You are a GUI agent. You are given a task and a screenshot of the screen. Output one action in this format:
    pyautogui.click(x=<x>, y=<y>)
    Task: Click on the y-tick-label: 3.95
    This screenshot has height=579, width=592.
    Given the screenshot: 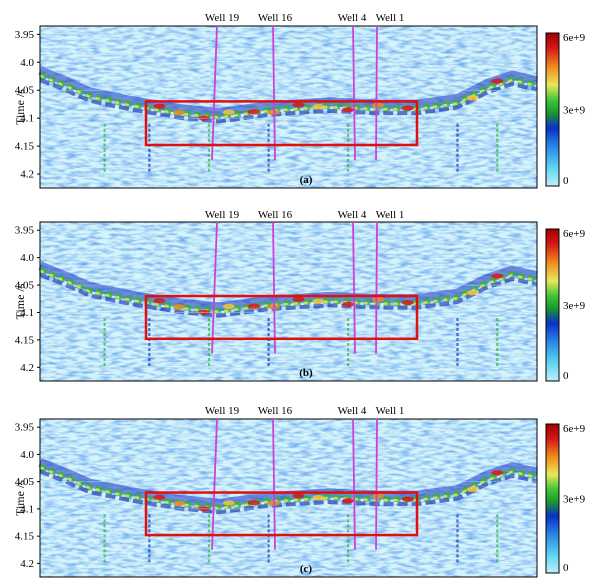 What is the action you would take?
    pyautogui.click(x=25, y=35)
    